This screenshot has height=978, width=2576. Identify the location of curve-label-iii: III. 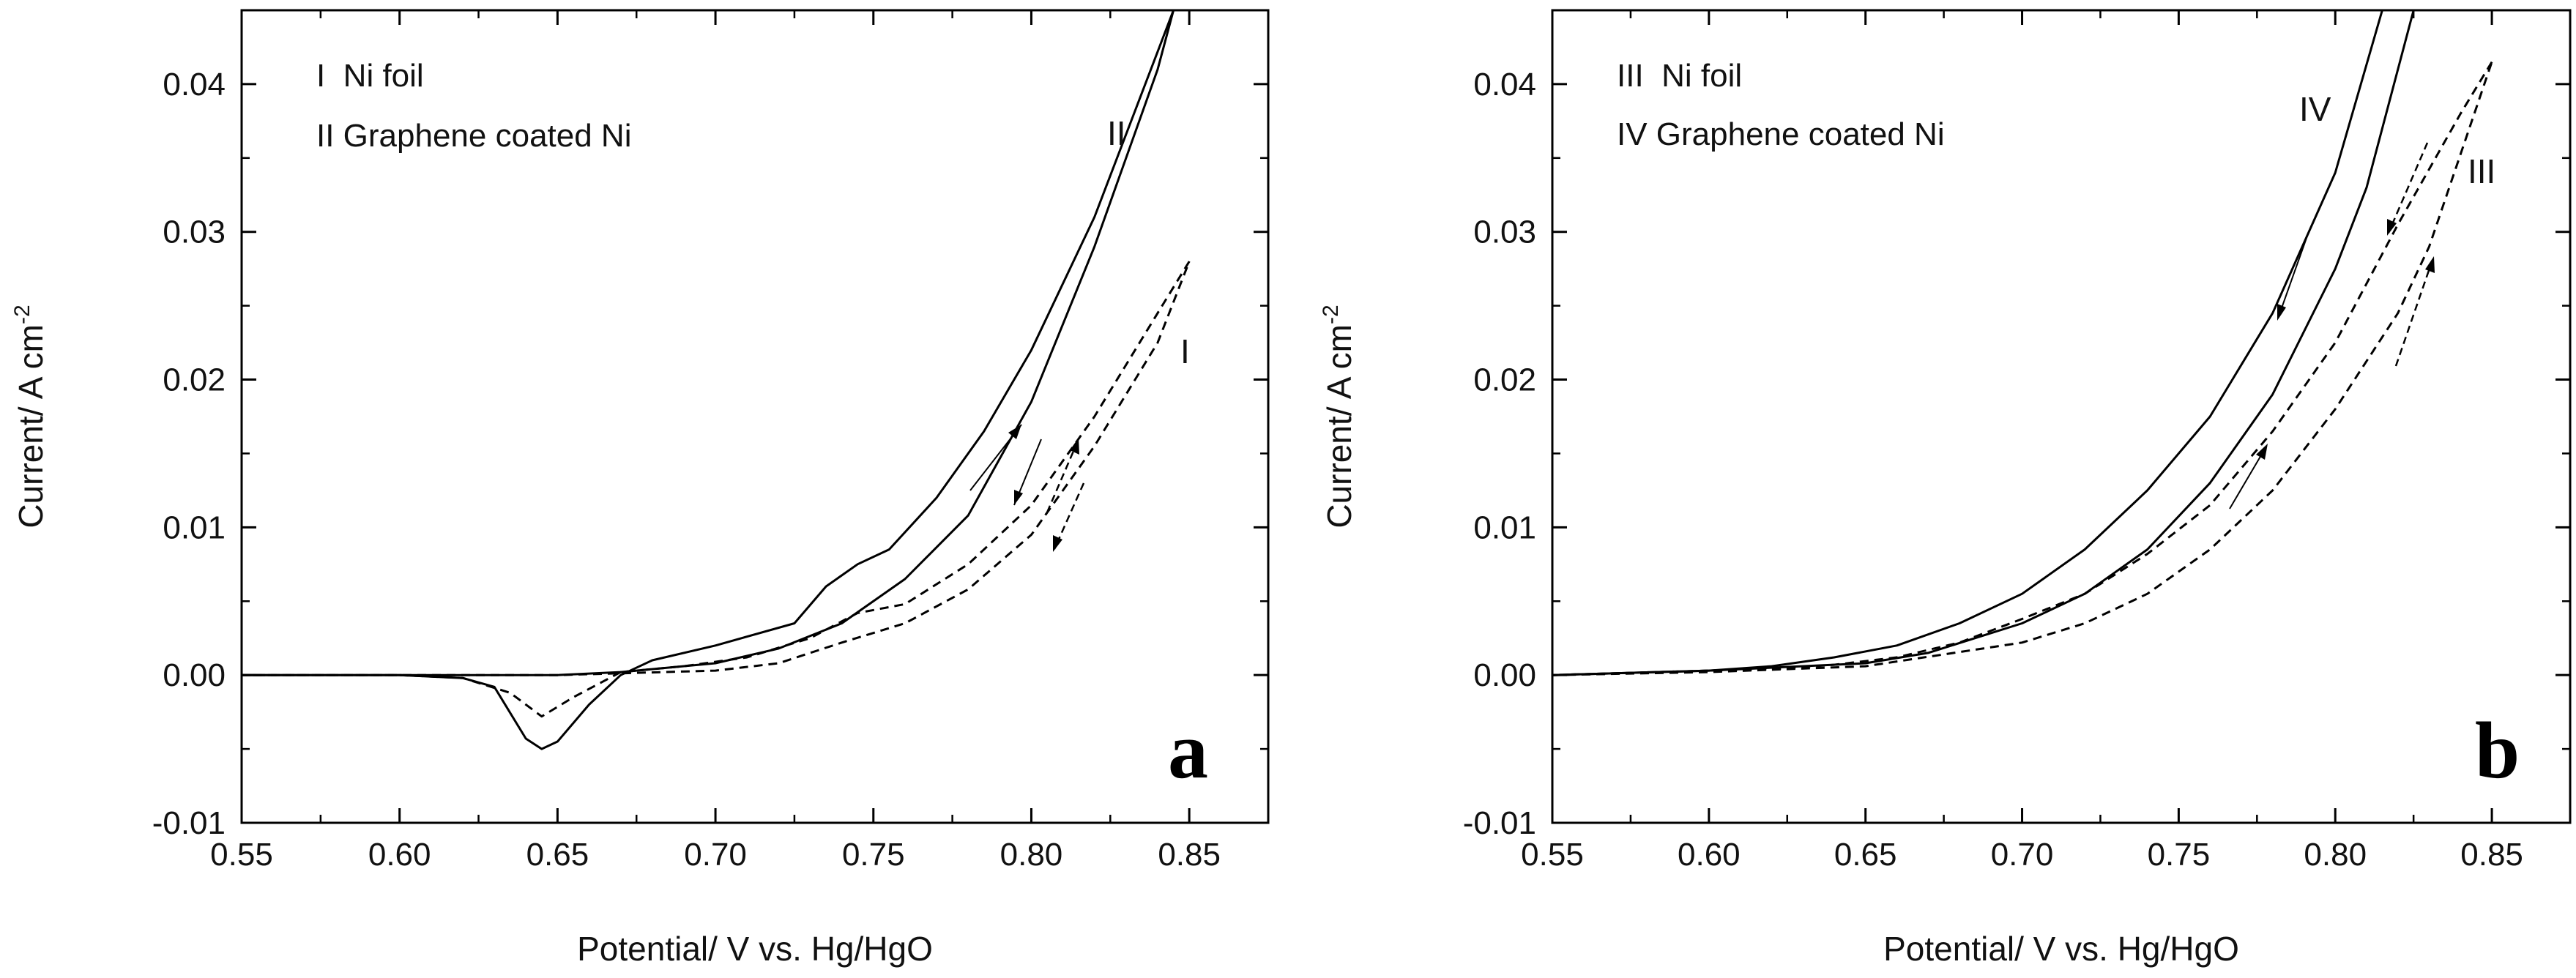
(2481, 171).